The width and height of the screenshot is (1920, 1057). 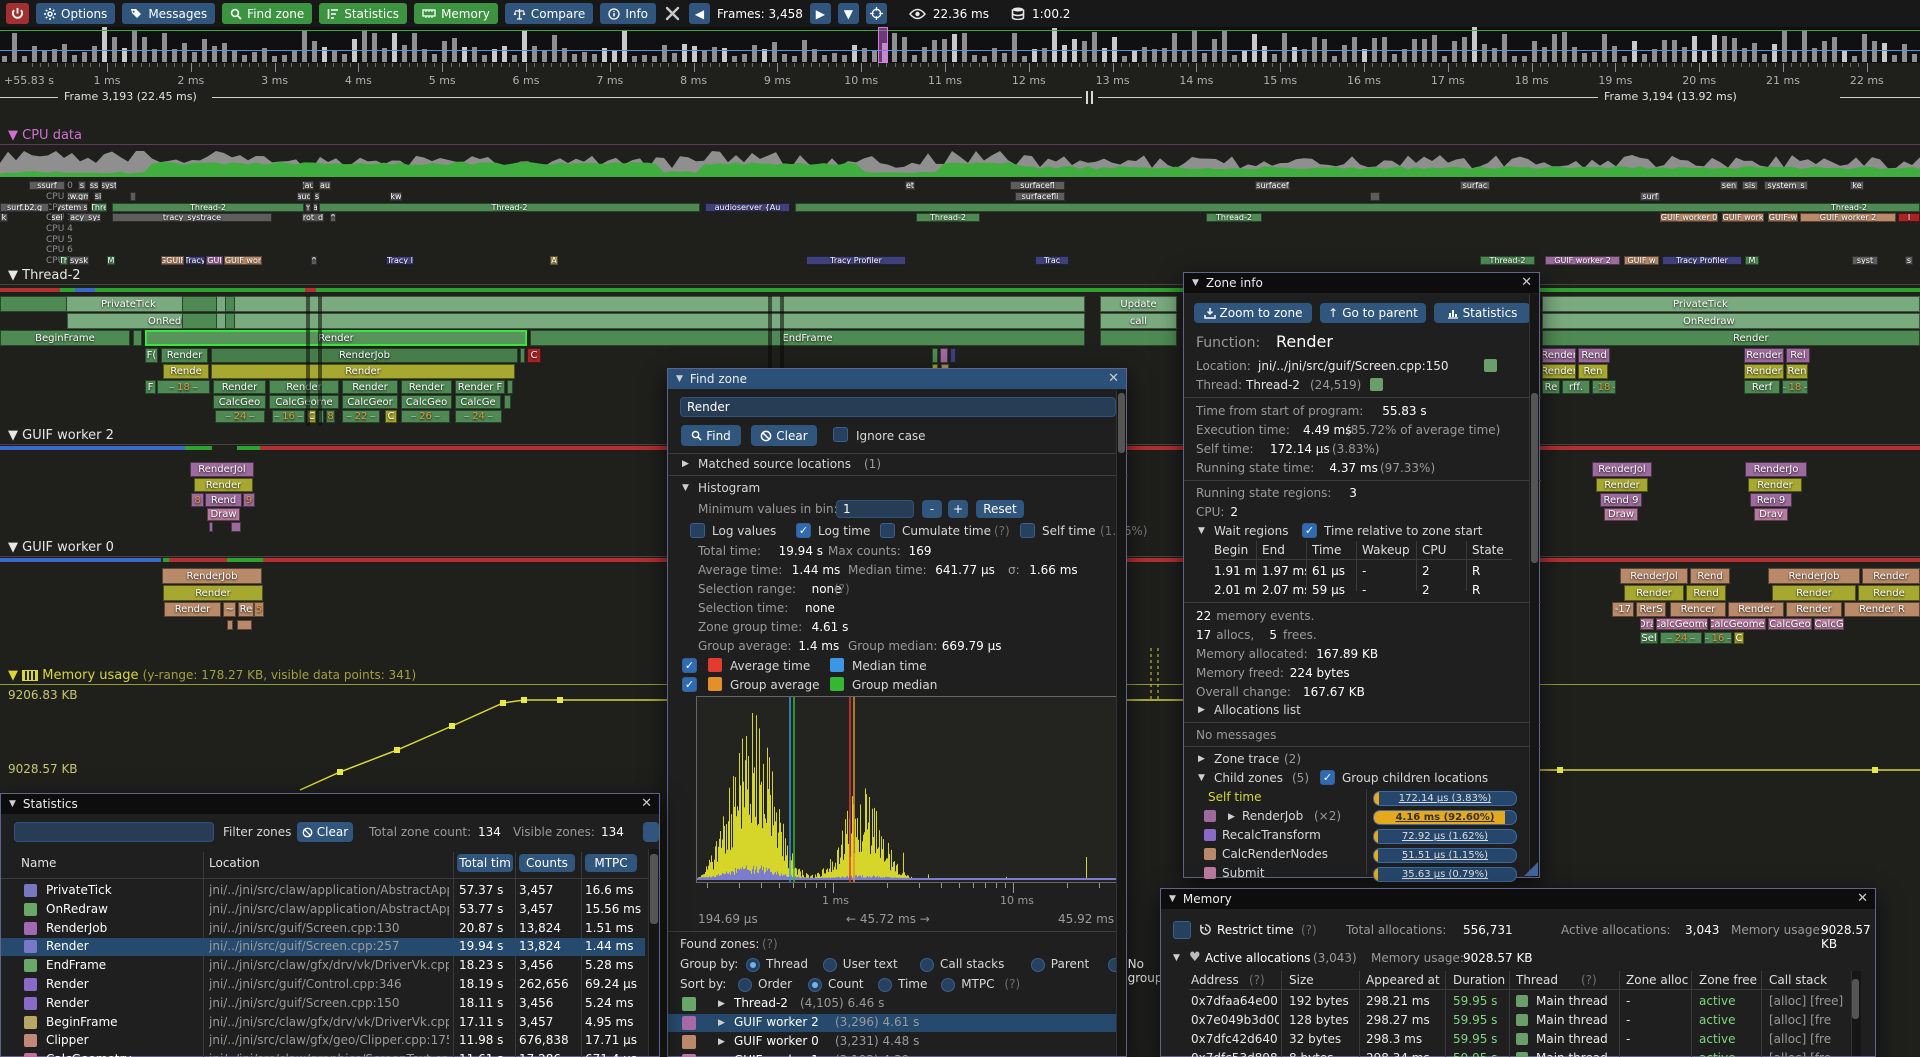 What do you see at coordinates (1806, 1001) in the screenshot?
I see `mem-row-call-stack: [alloc] [free]` at bounding box center [1806, 1001].